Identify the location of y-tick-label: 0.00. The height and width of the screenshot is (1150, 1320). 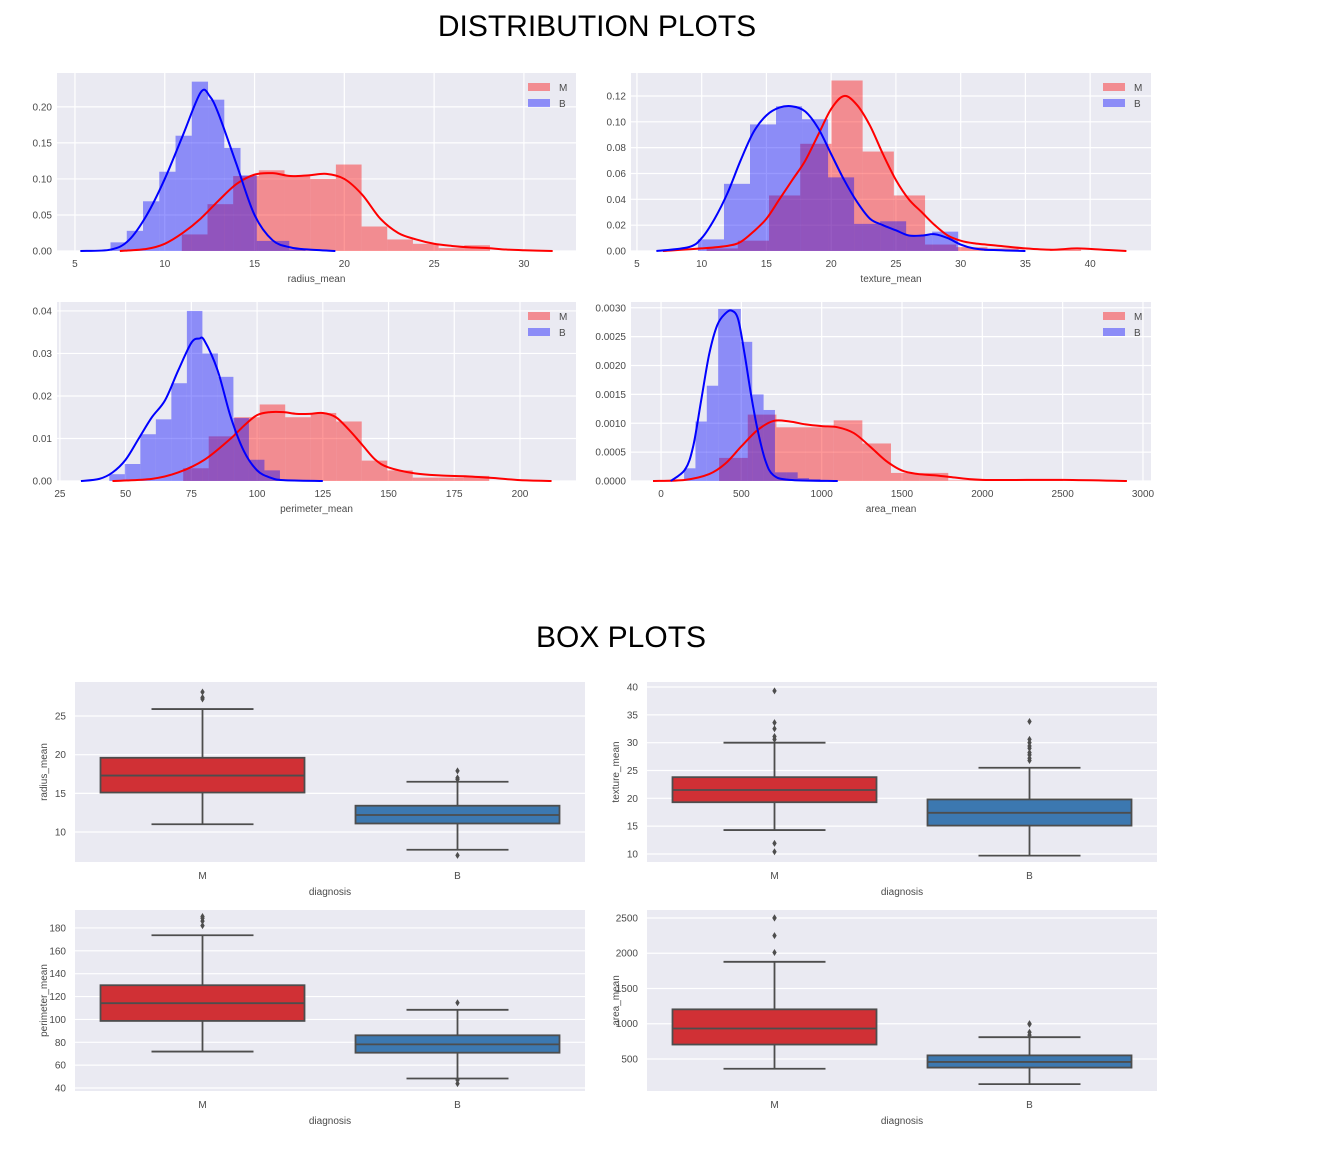
(43, 252).